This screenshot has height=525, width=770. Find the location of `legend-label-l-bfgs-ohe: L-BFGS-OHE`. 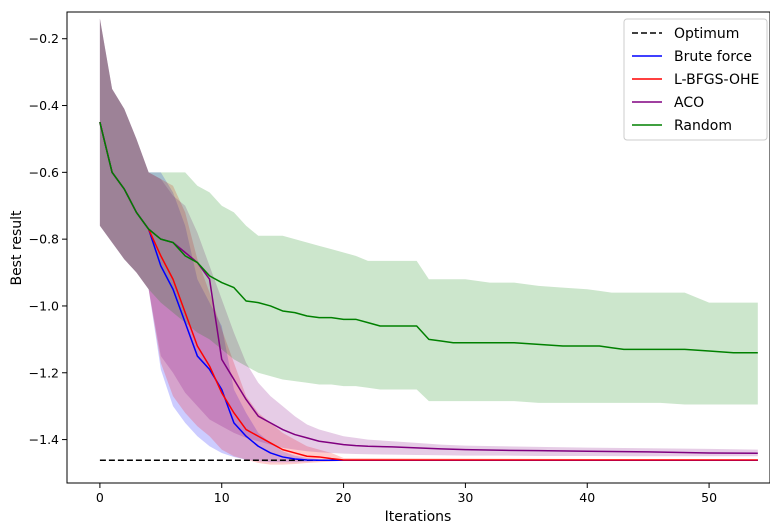

legend-label-l-bfgs-ohe: L-BFGS-OHE is located at coordinates (716, 80).